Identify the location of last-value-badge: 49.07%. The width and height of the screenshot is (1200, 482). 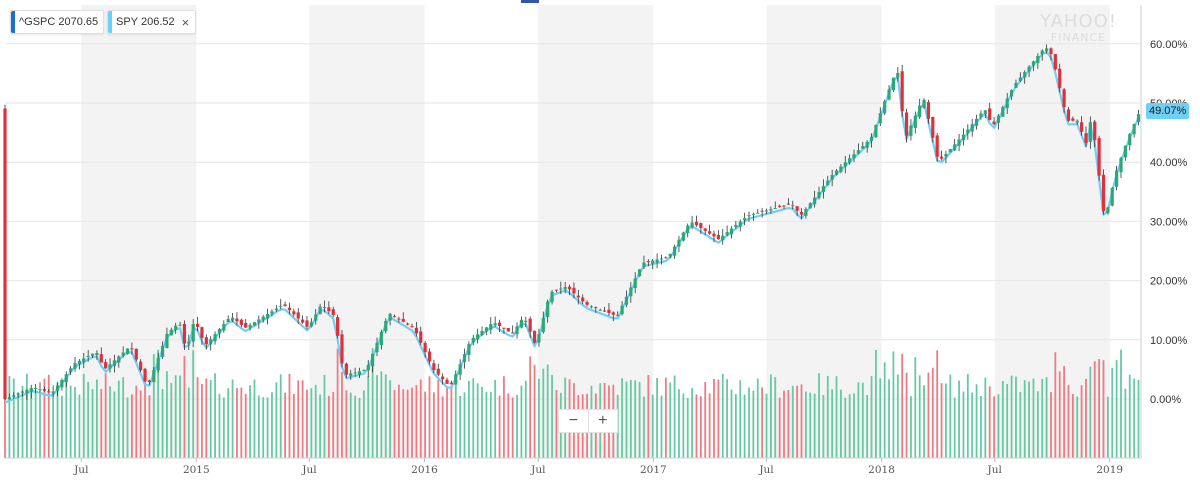
(1168, 111).